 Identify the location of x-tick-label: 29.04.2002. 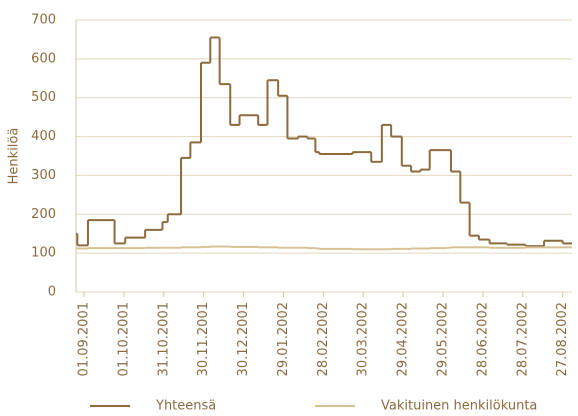
(403, 339).